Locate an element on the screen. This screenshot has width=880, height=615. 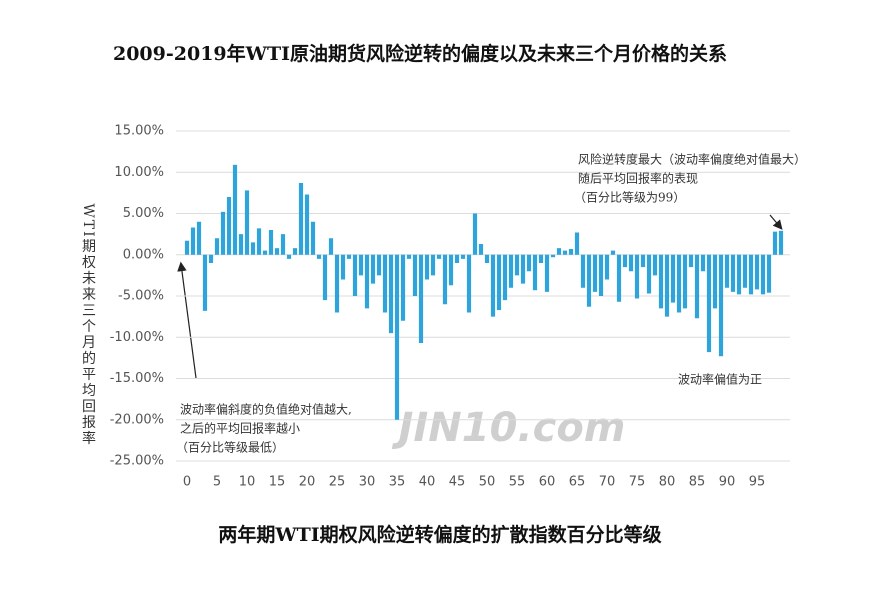
x-tick-label: 55 is located at coordinates (517, 482).